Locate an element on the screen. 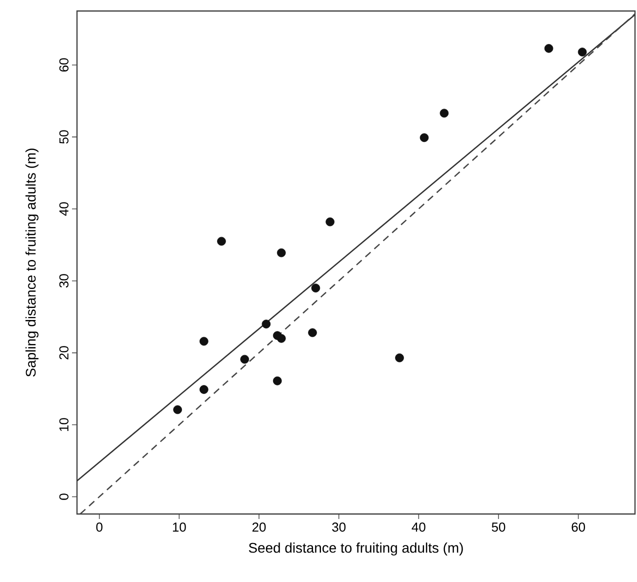 The image size is (637, 582). x-tick-label: 60 is located at coordinates (579, 527).